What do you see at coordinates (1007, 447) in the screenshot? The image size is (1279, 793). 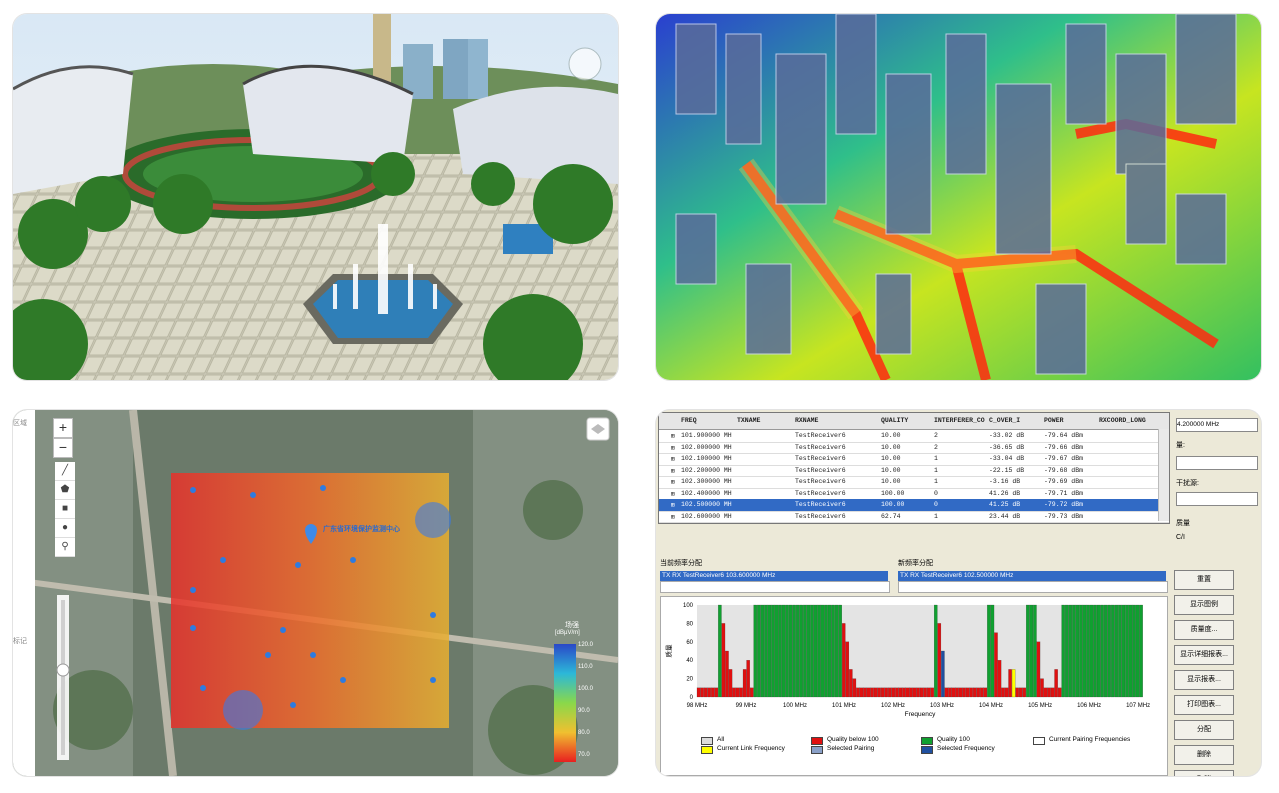 I see `c-over-i-cell: -36.65 dB` at bounding box center [1007, 447].